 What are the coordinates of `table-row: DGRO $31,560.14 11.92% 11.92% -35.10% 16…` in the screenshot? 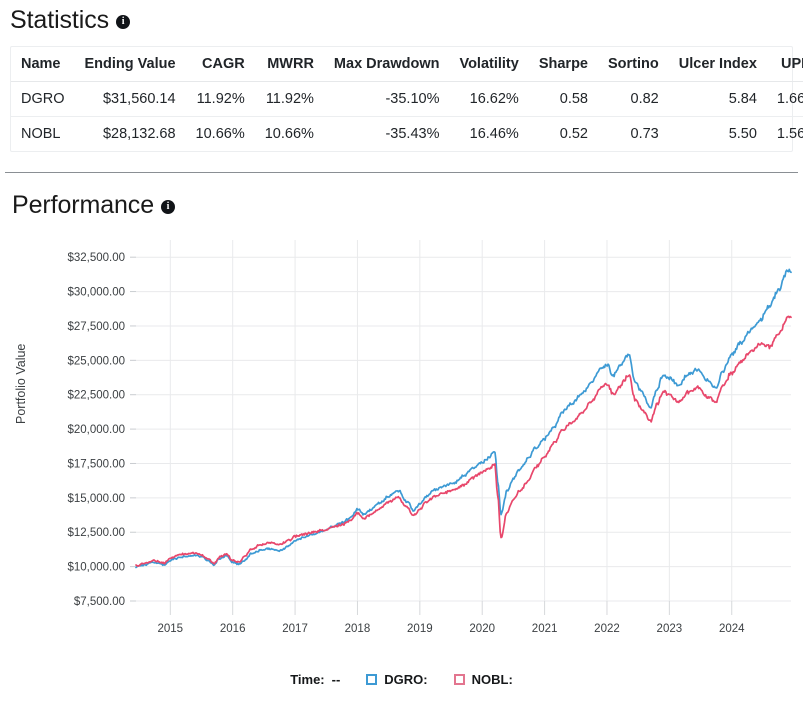 It's located at (407, 99).